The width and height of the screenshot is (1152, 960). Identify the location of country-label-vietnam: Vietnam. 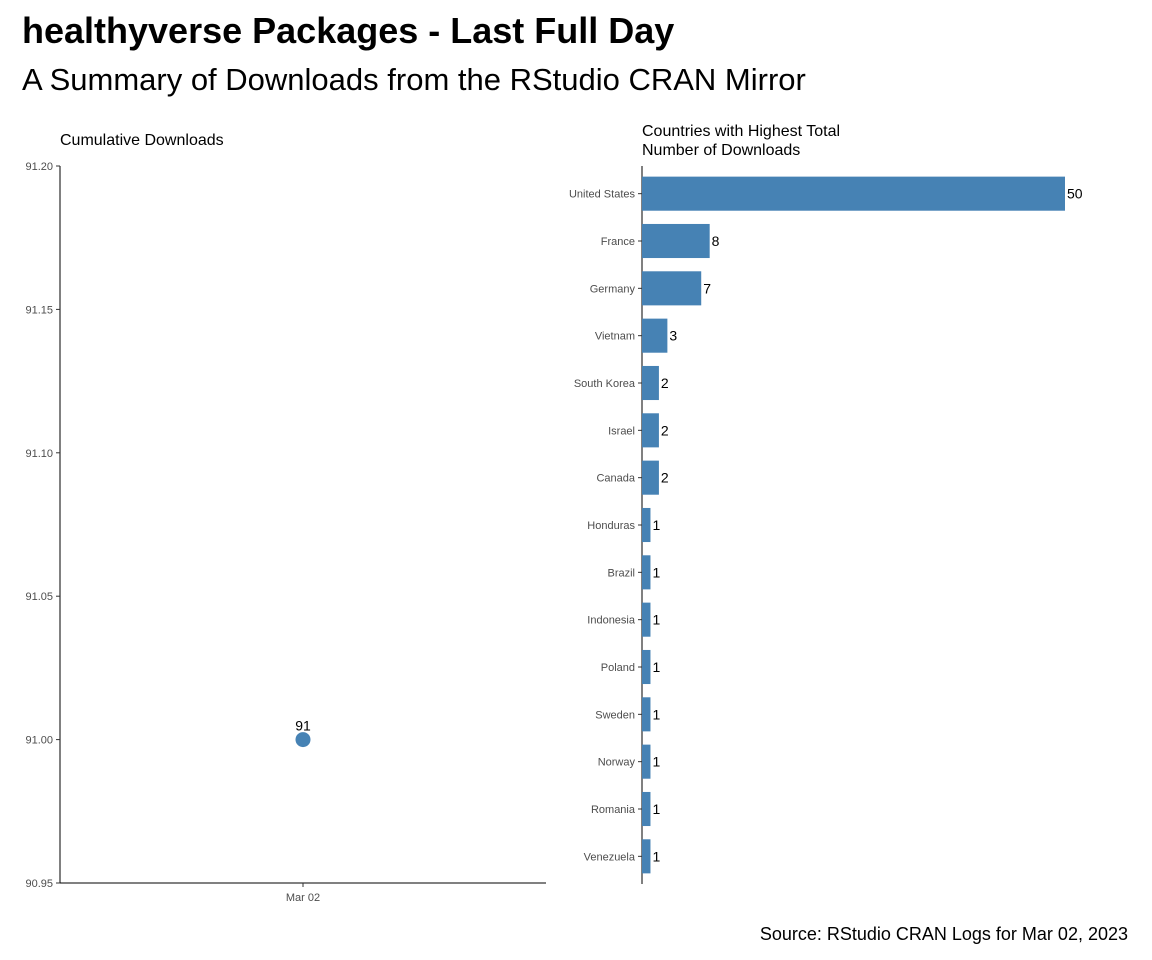
(615, 337).